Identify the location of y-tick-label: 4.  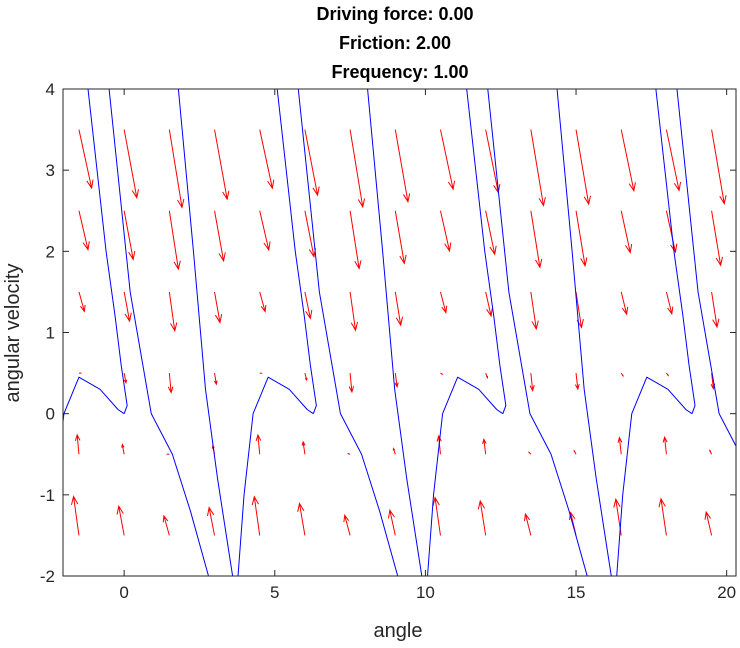
(50, 89).